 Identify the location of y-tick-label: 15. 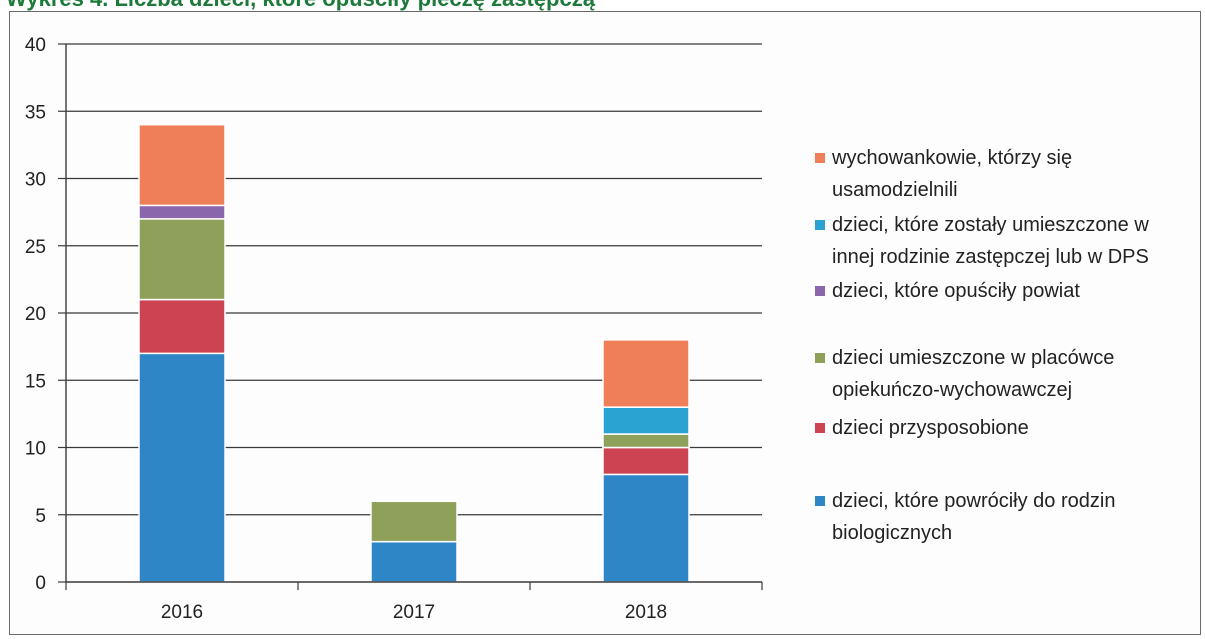
(35, 381).